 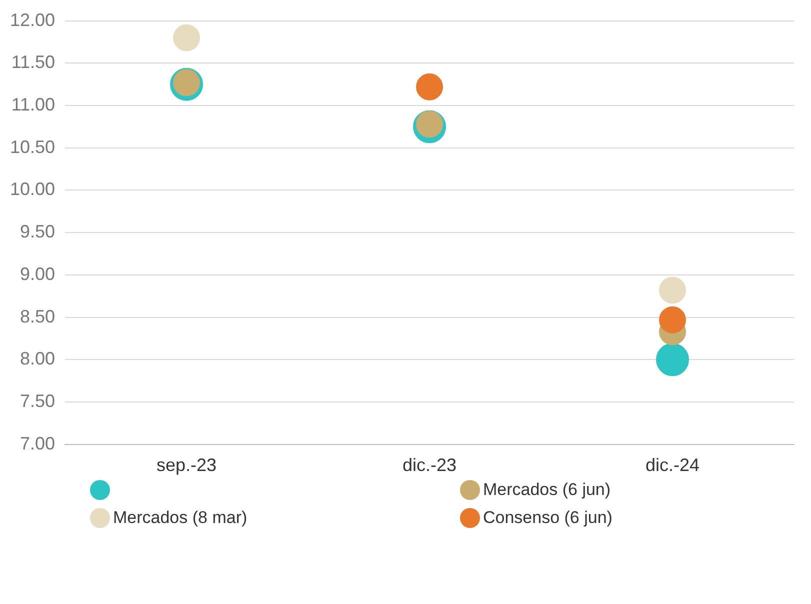 What do you see at coordinates (33, 62) in the screenshot?
I see `y-tick-label: 11.50` at bounding box center [33, 62].